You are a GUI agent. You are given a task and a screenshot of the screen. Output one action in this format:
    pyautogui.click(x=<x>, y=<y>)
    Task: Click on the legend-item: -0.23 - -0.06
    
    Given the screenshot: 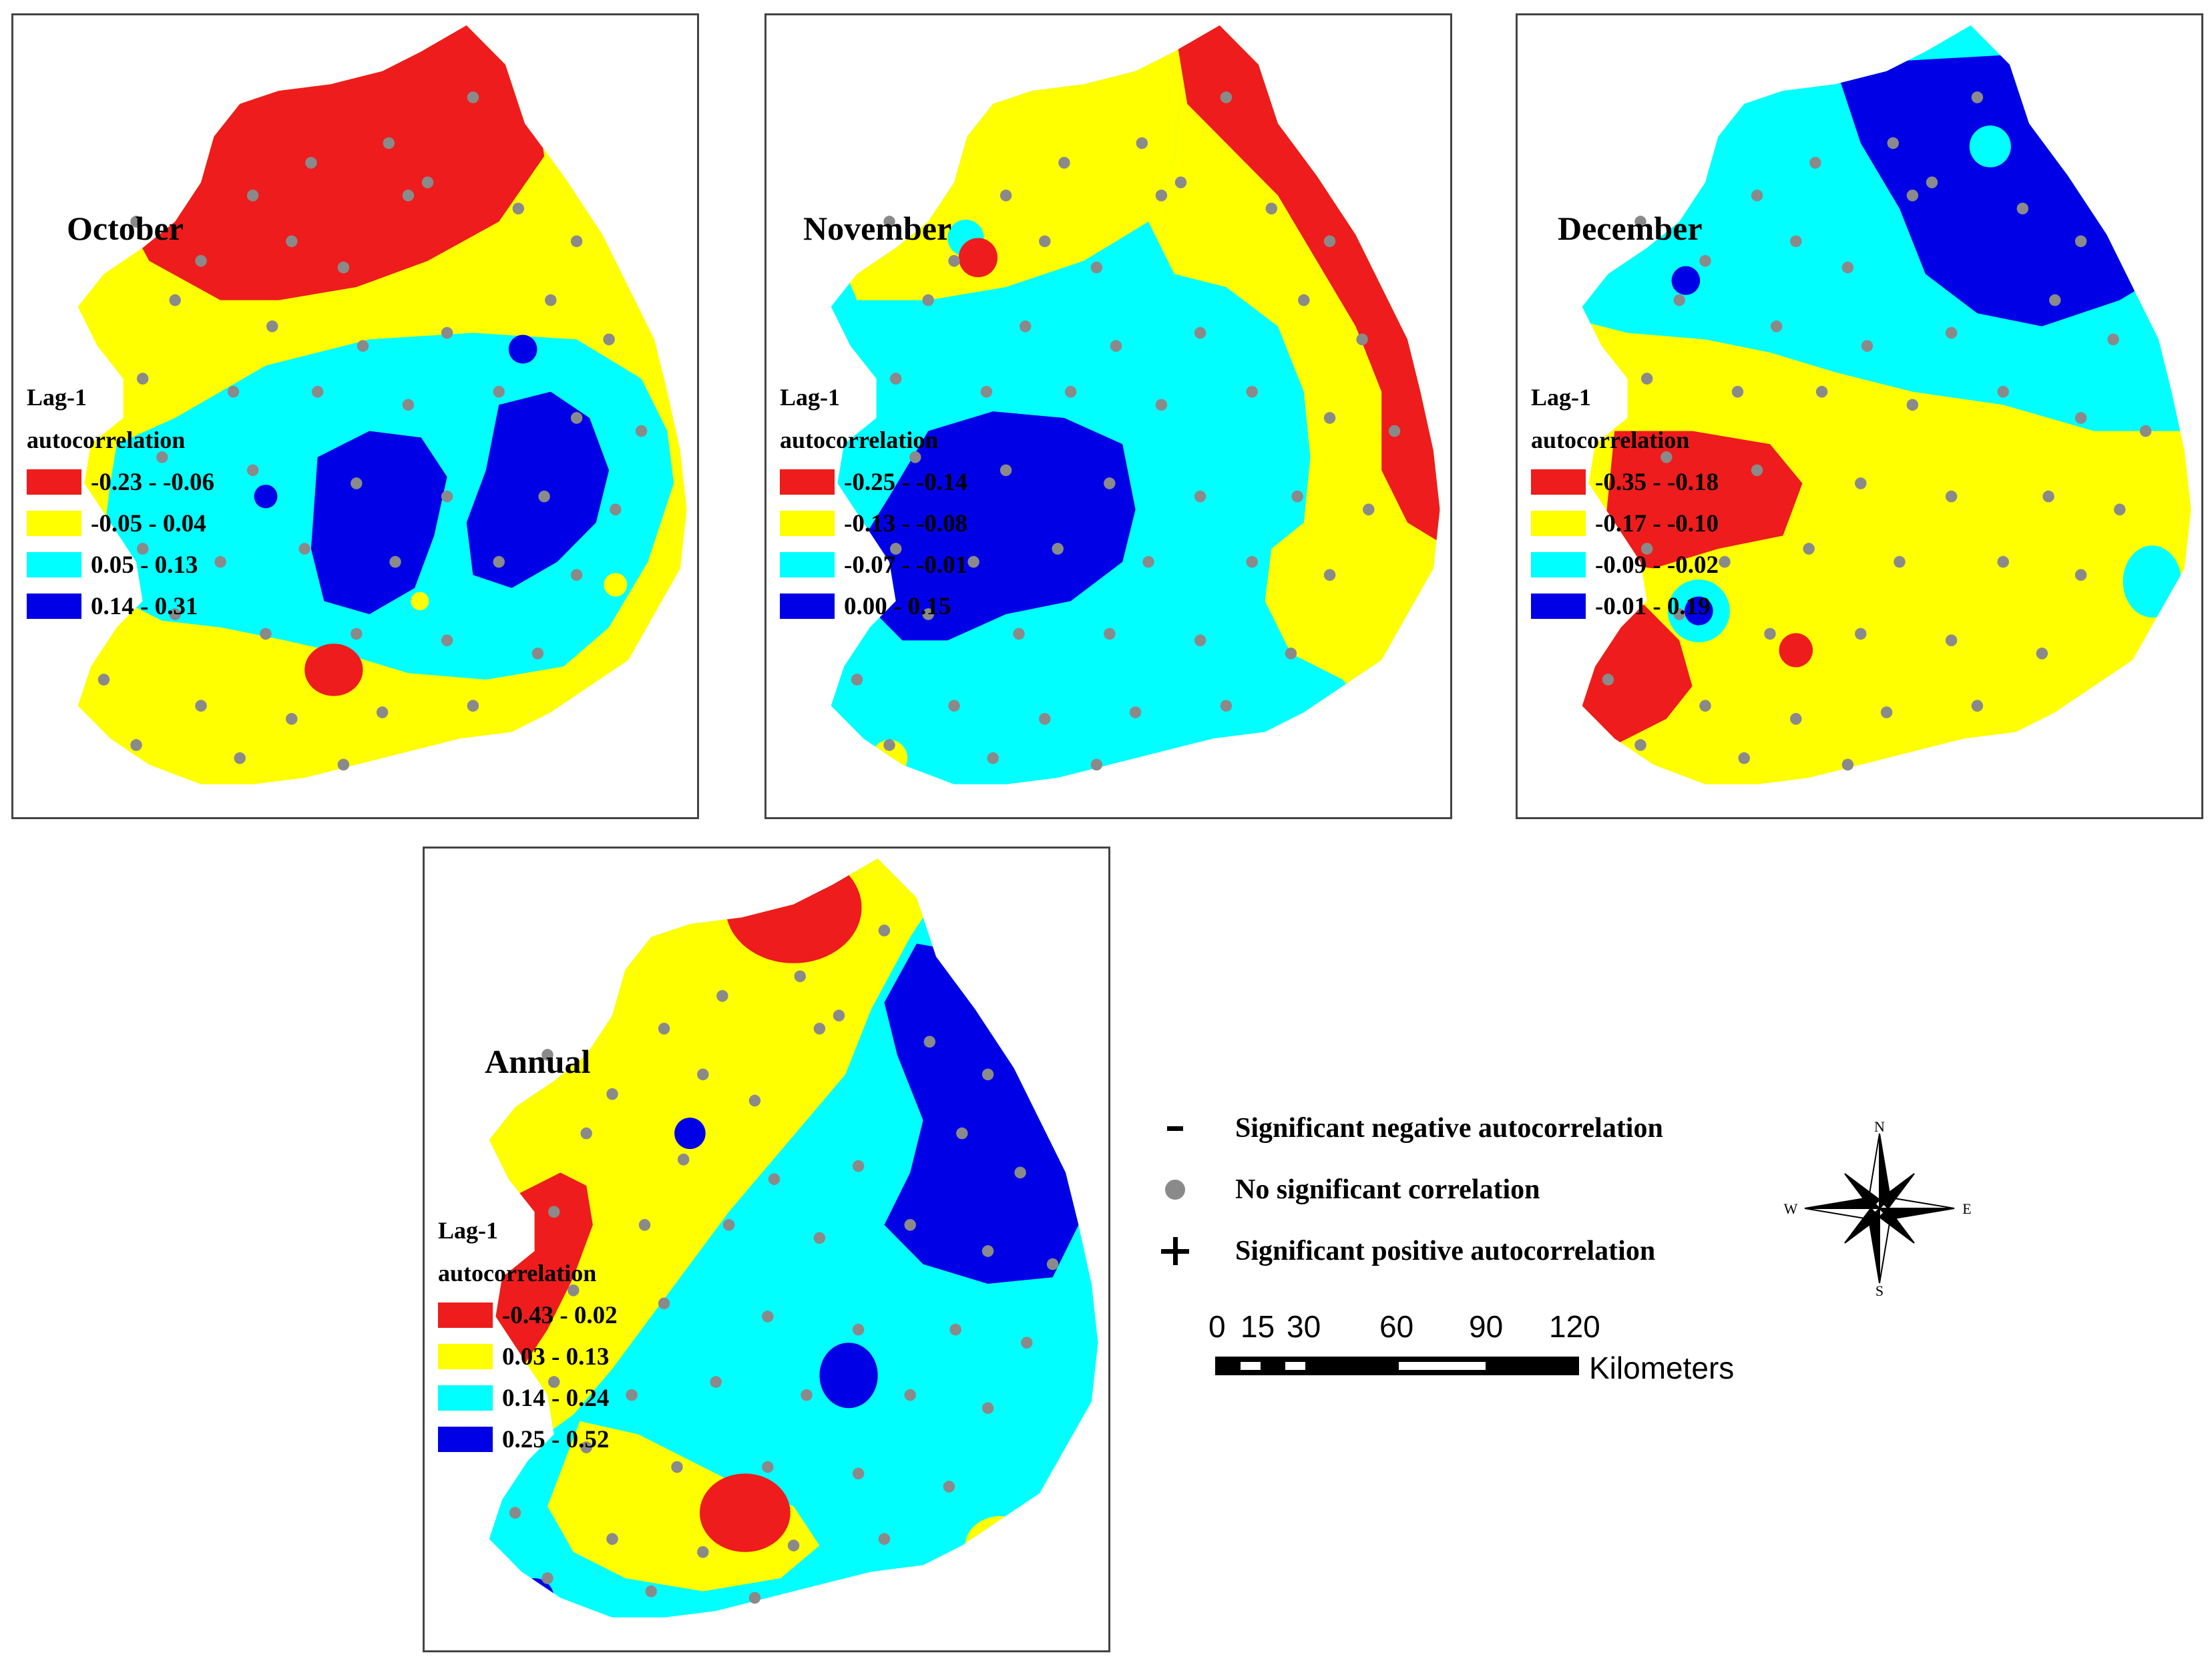 What is the action you would take?
    pyautogui.click(x=120, y=482)
    